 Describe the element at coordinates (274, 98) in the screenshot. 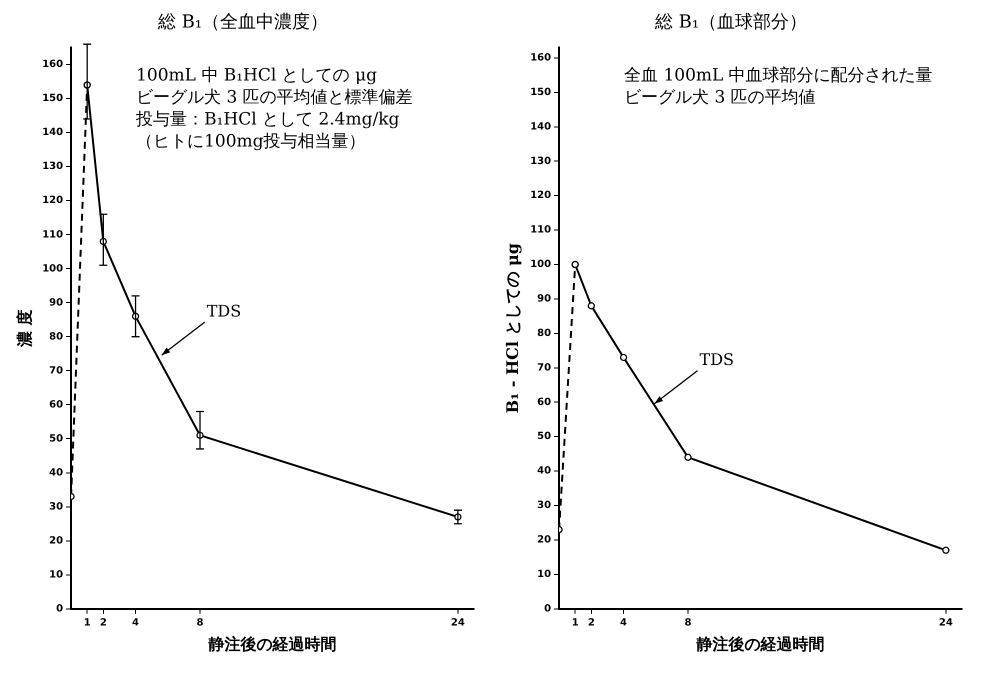

I see `annotation: ビーグル犬 3 匹の平均値と標準偏差` at that location.